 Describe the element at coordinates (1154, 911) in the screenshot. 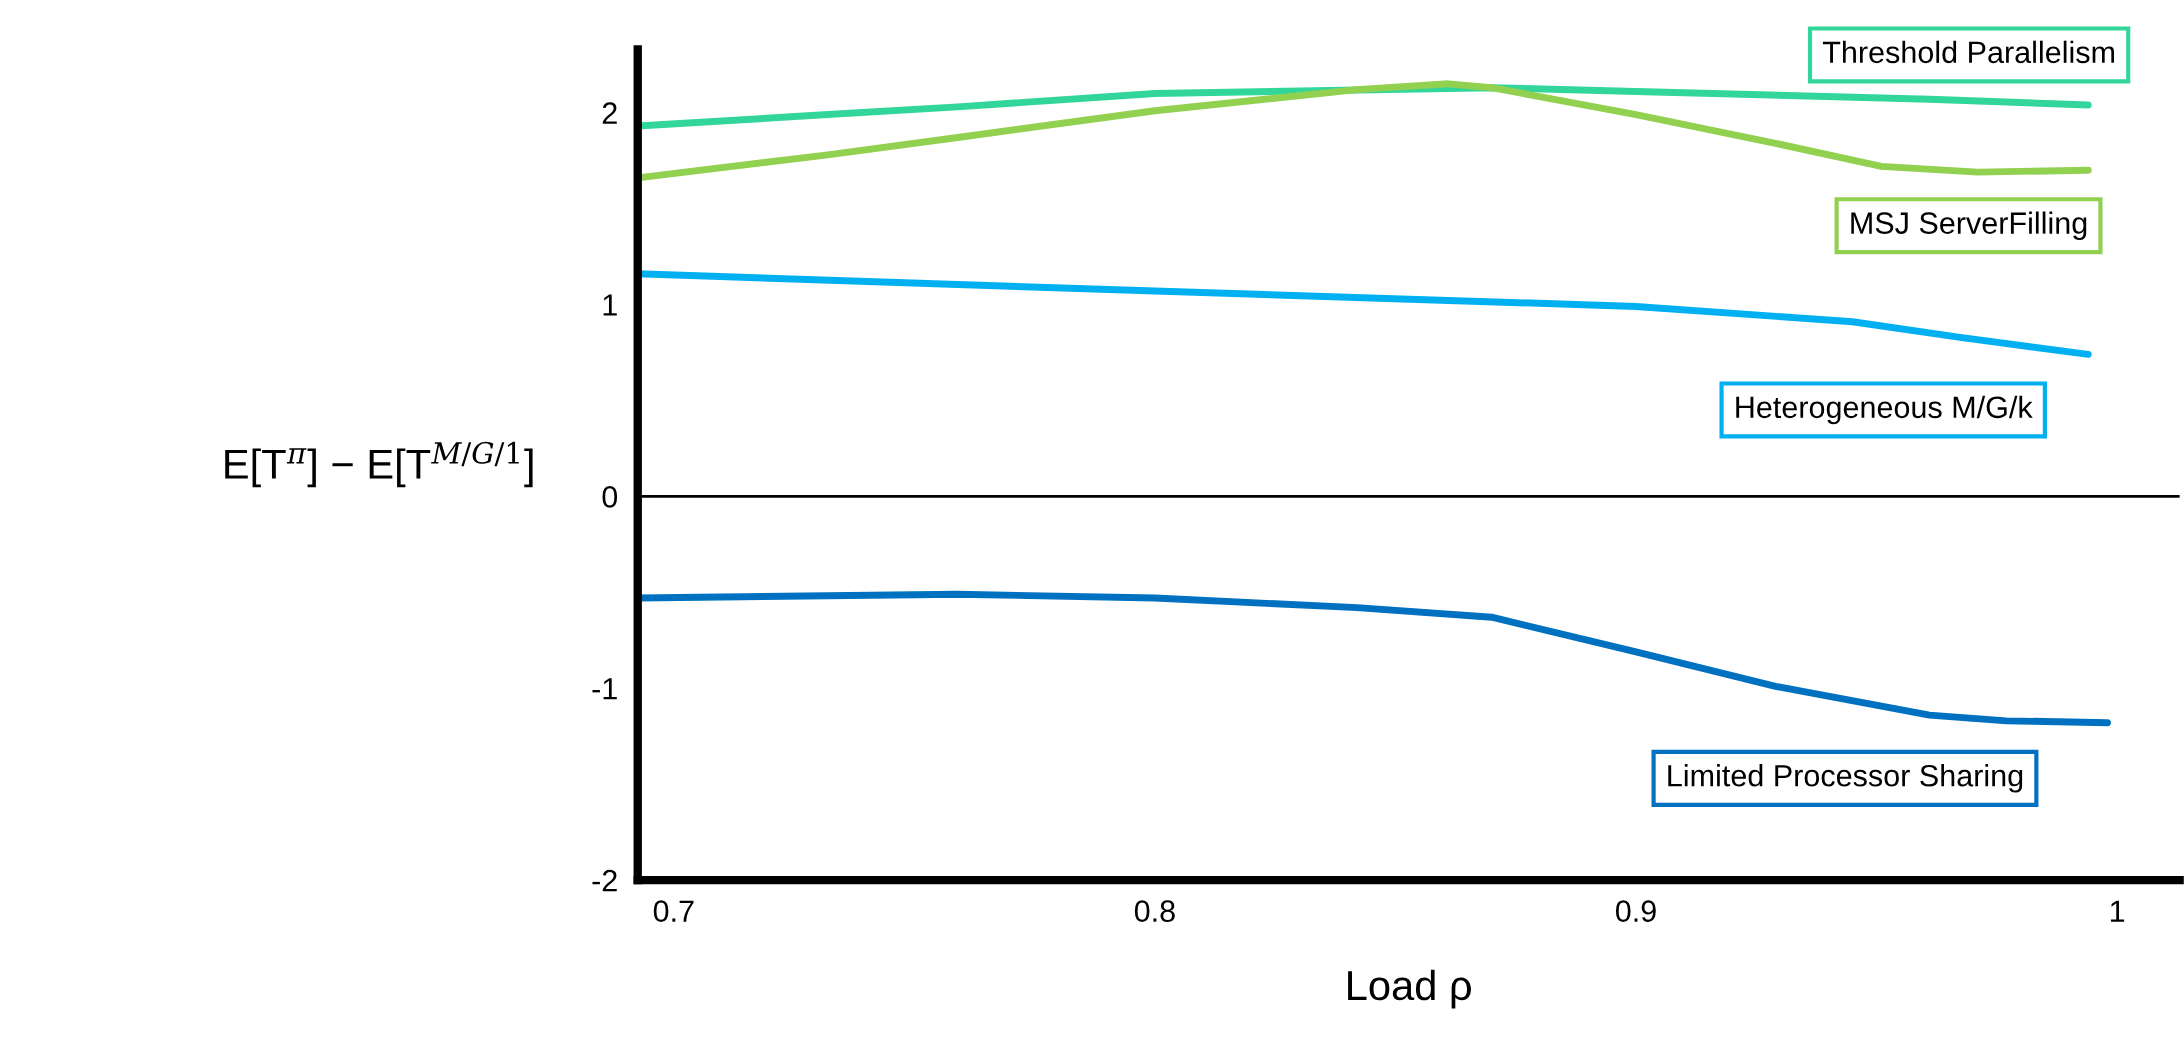

I see `x-tick-label: 0.8` at that location.